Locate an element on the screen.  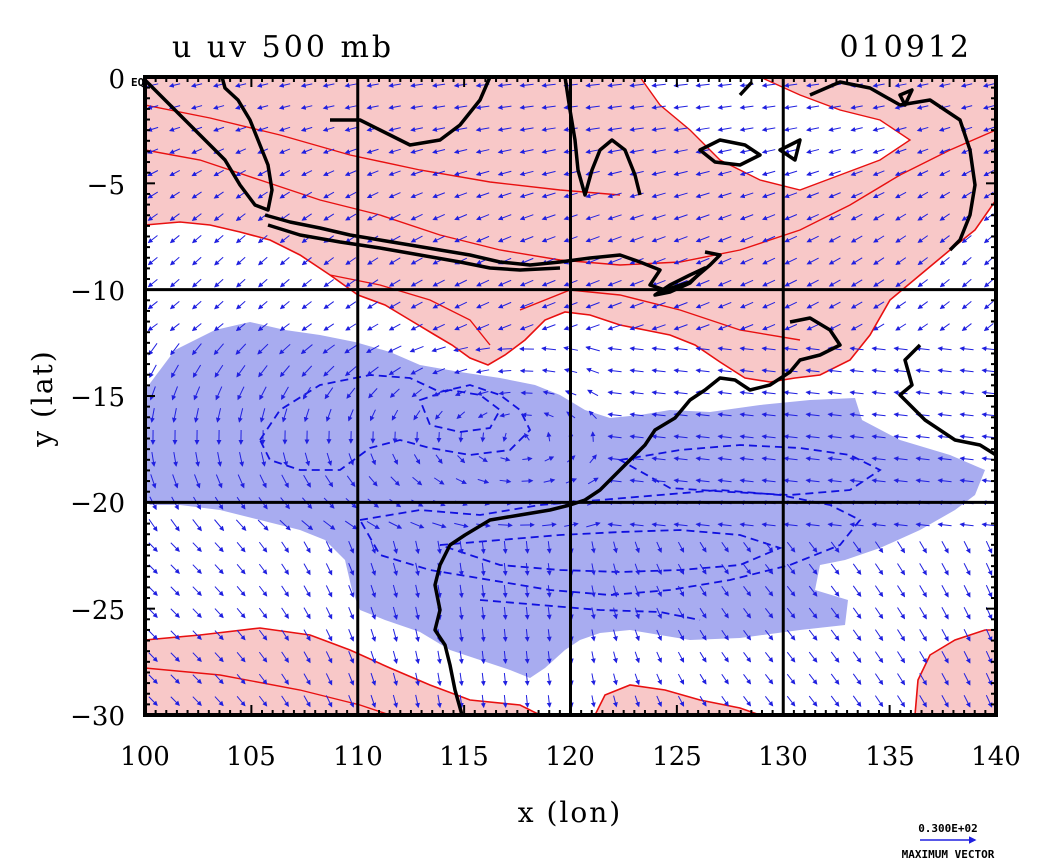
y-axis-label: y (lat) is located at coordinates (42, 398).